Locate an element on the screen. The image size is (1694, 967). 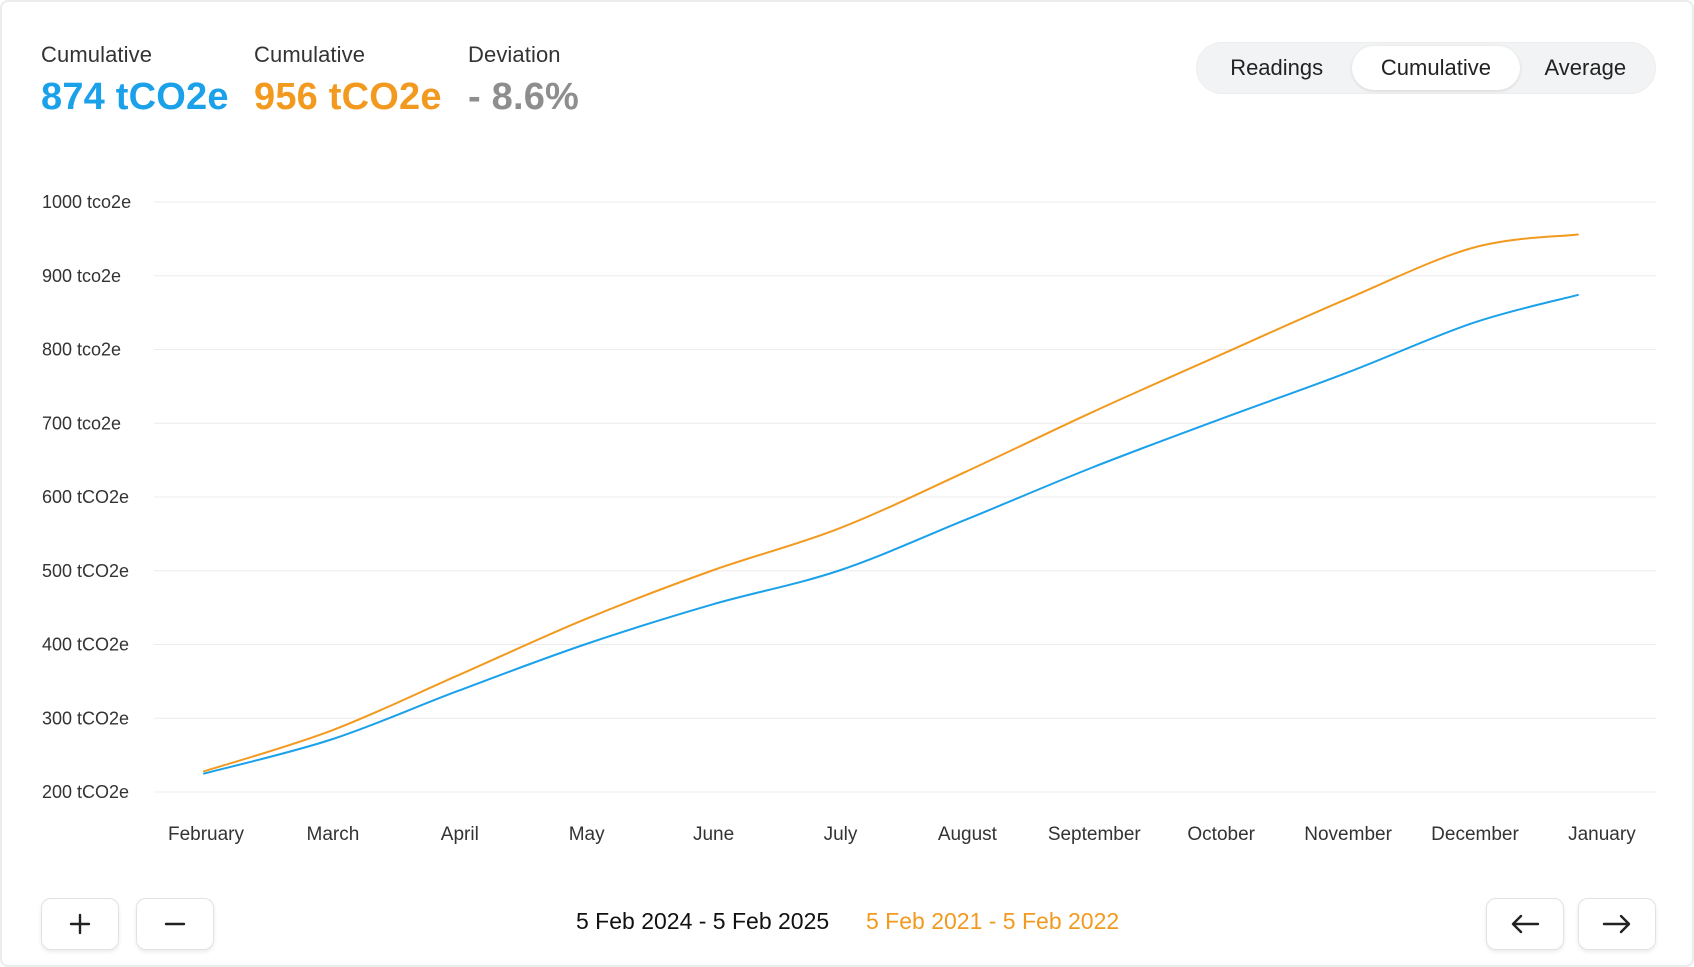
y-tick-label: 800 tco2e is located at coordinates (81, 350).